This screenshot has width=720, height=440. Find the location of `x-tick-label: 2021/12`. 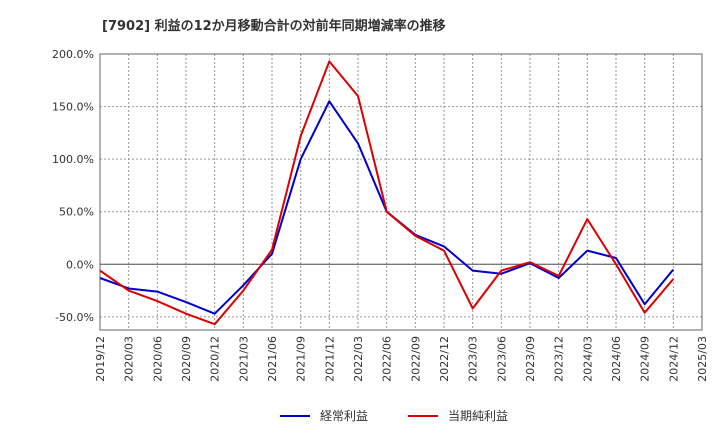

x-tick-label: 2021/12 is located at coordinates (329, 359).